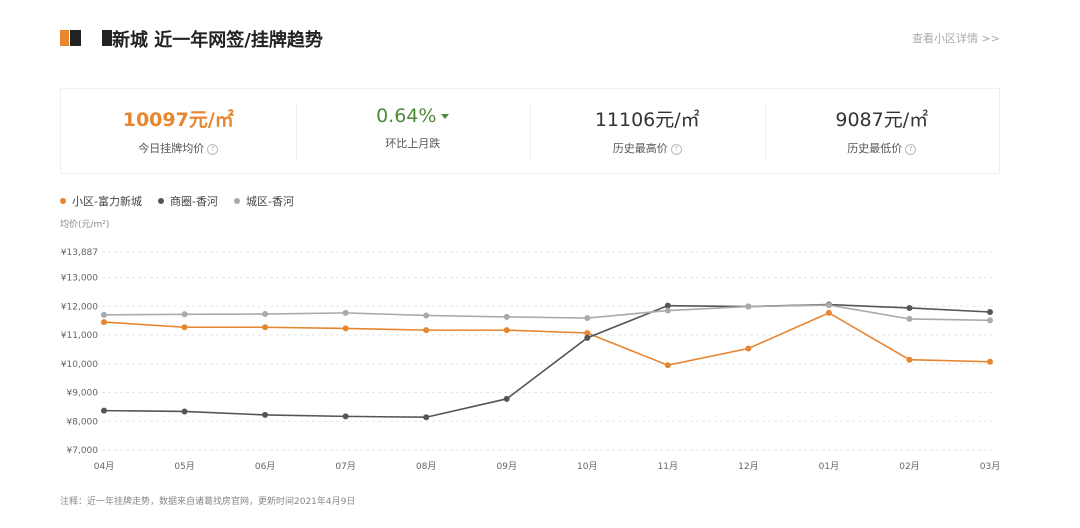  What do you see at coordinates (426, 466) in the screenshot?
I see `x-tick-label: 08月` at bounding box center [426, 466].